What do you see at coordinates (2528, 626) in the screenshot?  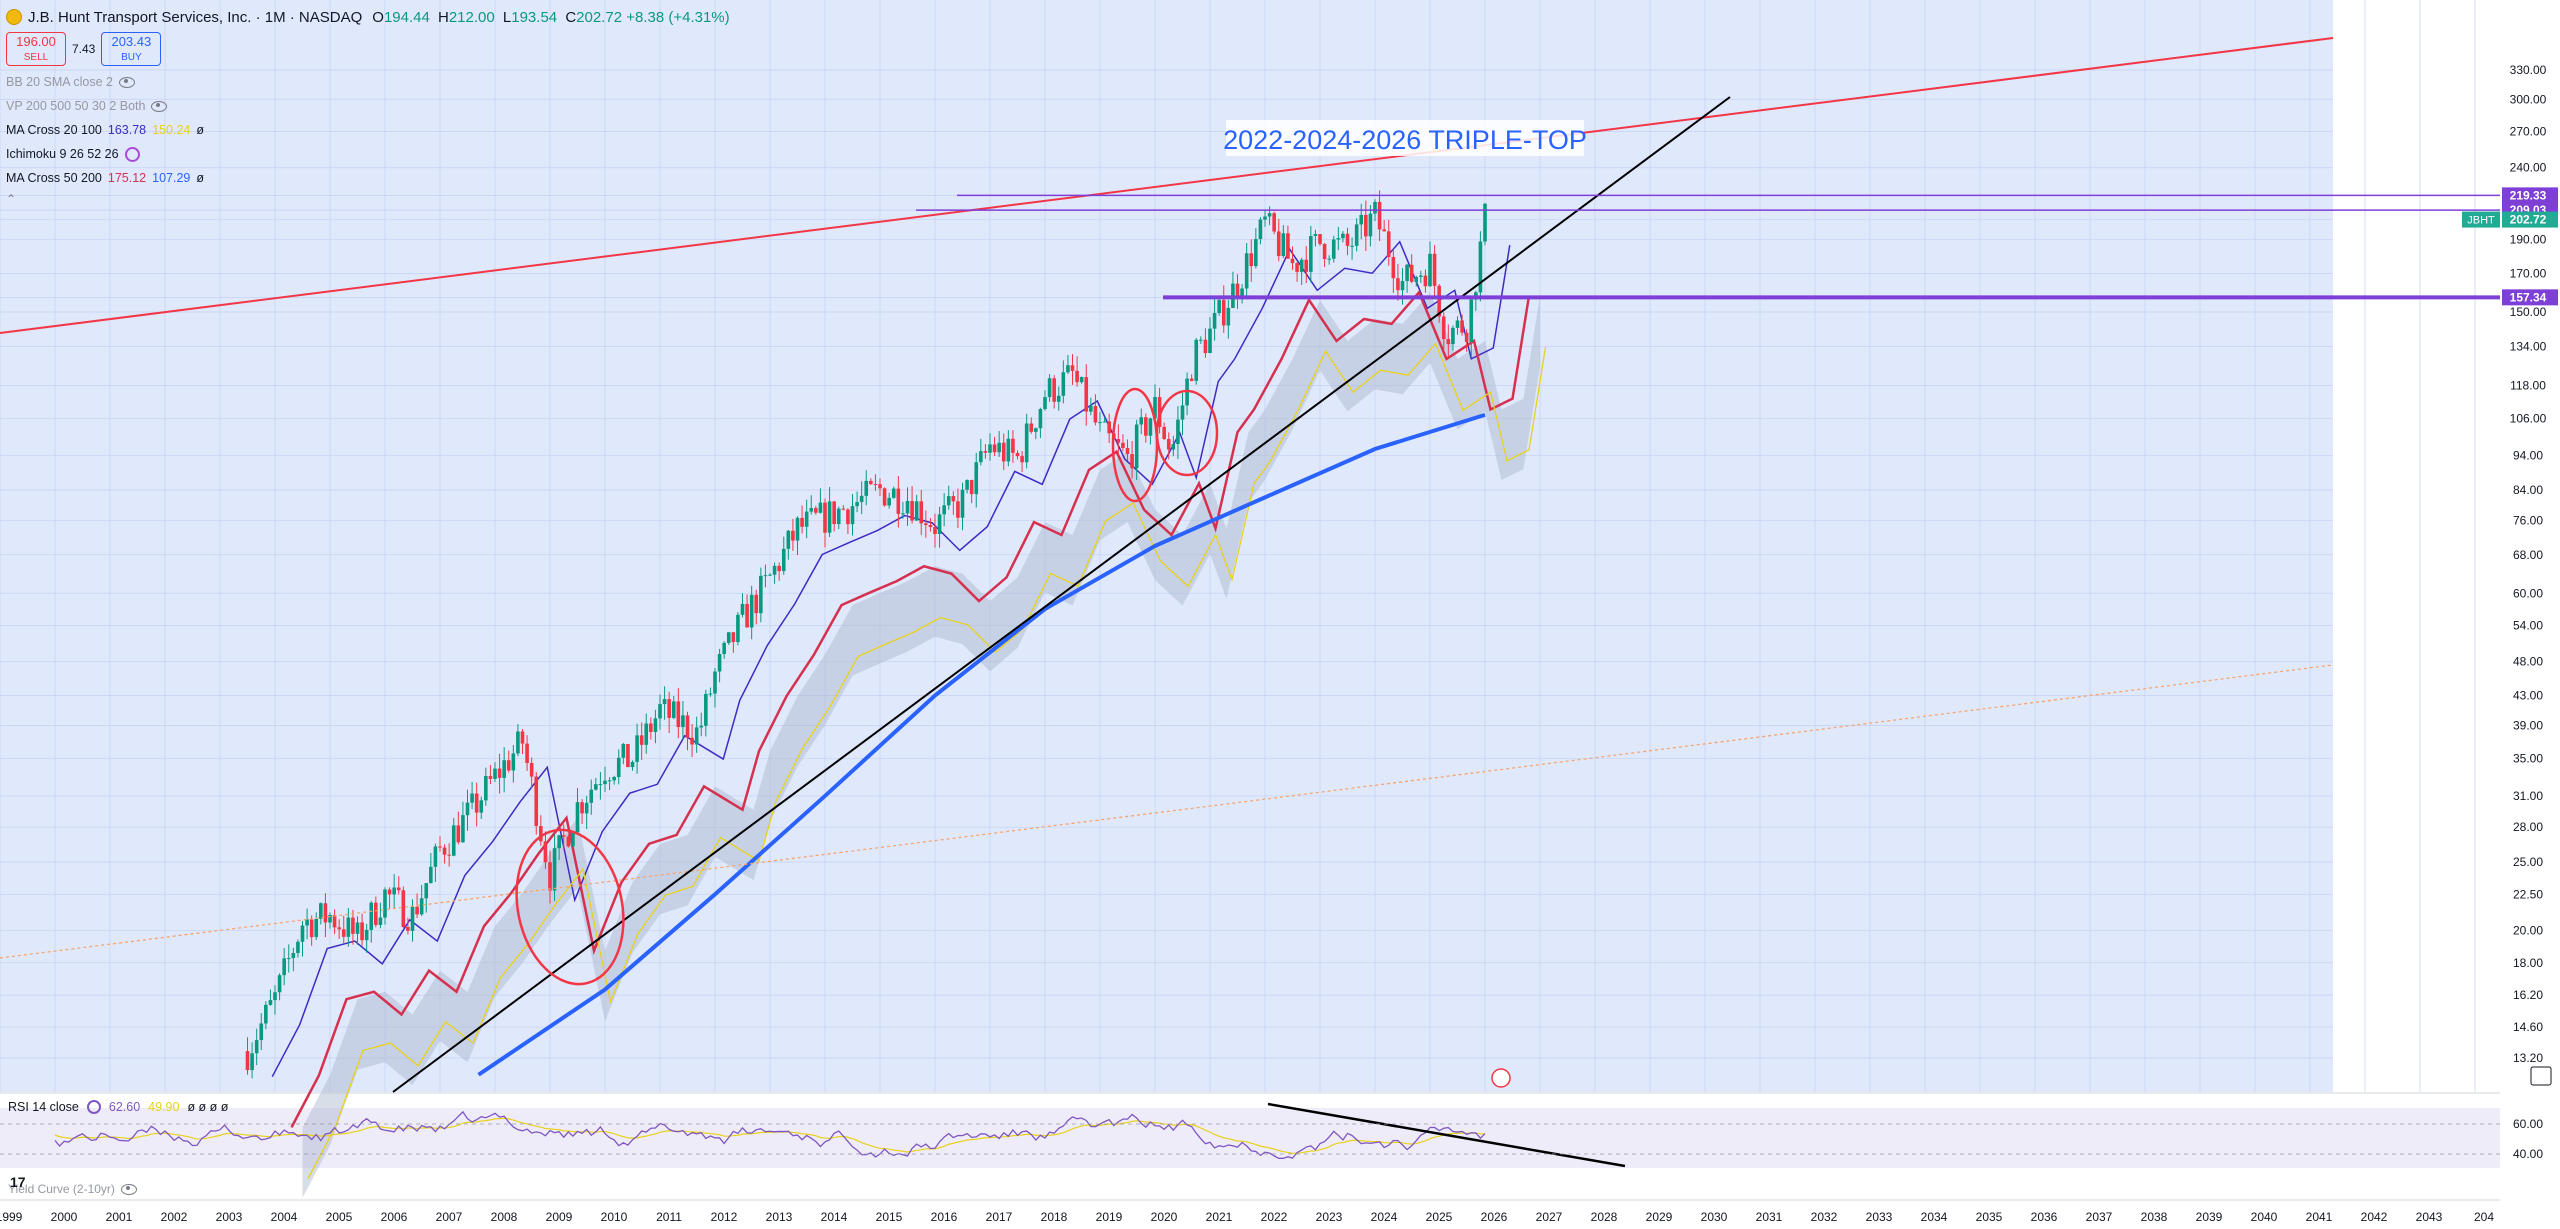 I see `price-tick-label: 54.00` at bounding box center [2528, 626].